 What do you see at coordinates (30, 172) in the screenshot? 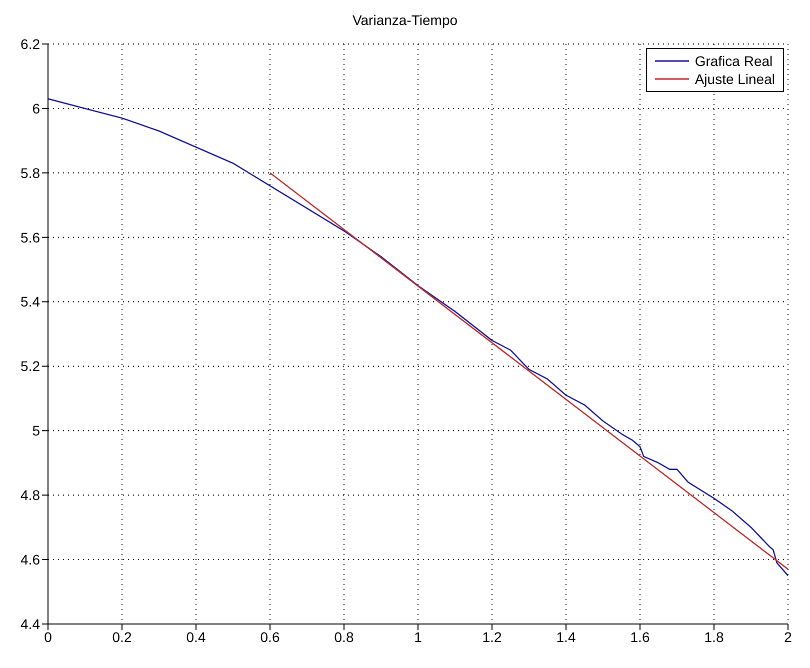
I see `y-tick-label: 5.8` at bounding box center [30, 172].